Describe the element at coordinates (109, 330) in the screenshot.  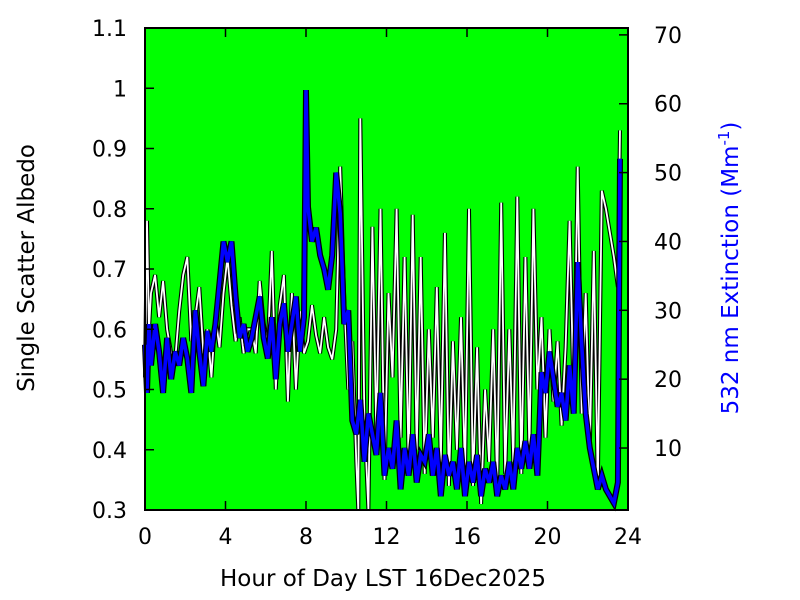
I see `y-tick-label: 0.6` at that location.